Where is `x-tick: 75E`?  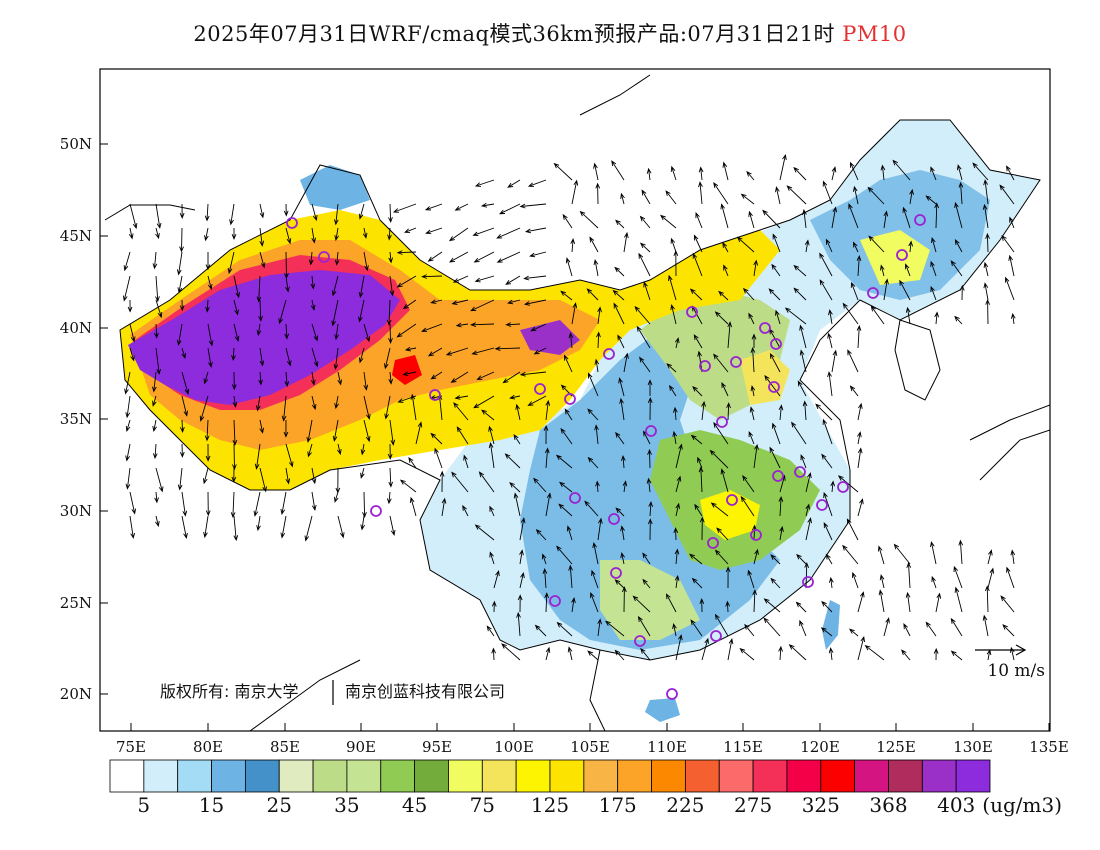
x-tick: 75E is located at coordinates (131, 739).